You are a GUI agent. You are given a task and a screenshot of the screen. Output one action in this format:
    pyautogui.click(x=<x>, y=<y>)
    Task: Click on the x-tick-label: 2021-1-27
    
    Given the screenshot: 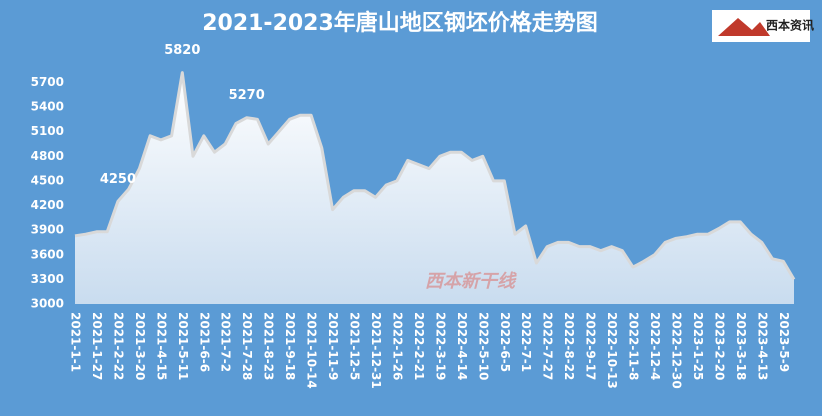 What is the action you would take?
    pyautogui.click(x=97, y=346)
    